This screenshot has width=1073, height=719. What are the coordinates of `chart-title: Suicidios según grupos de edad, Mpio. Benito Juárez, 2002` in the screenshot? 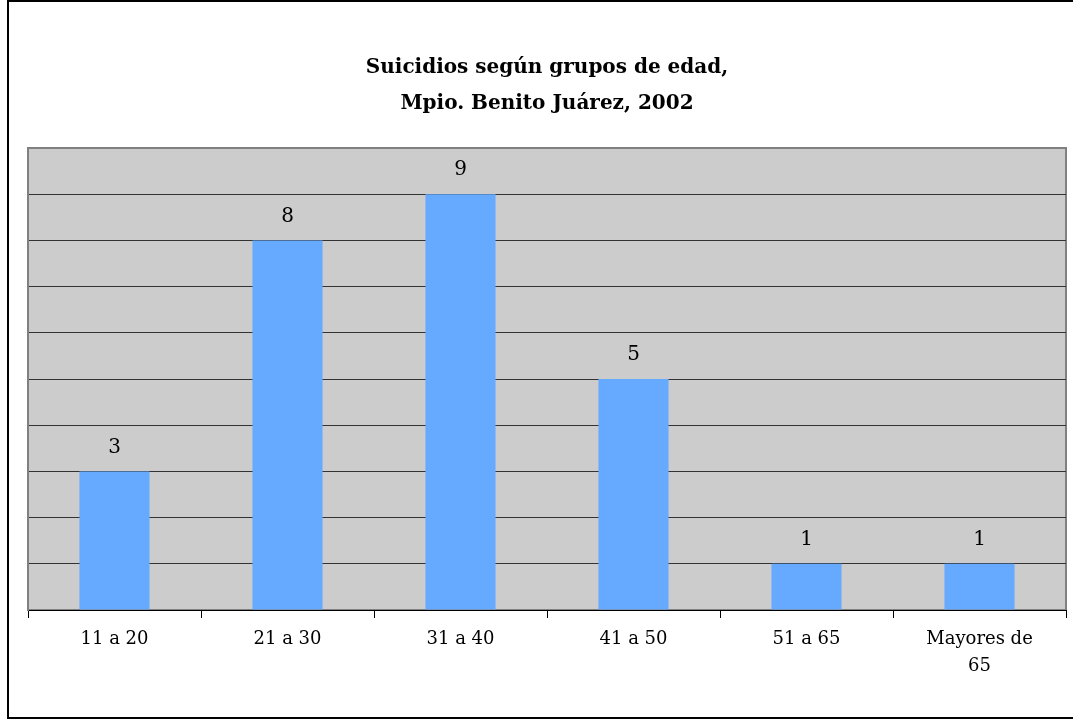 It's located at (547, 84).